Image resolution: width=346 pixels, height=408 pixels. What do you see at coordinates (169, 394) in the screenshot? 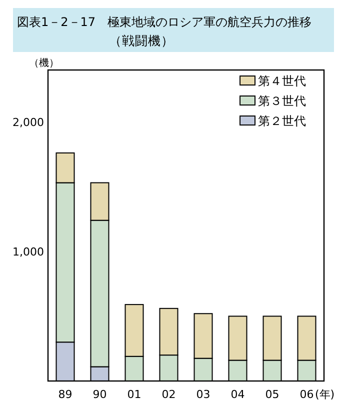
I see `x-tick-label: 02` at bounding box center [169, 394].